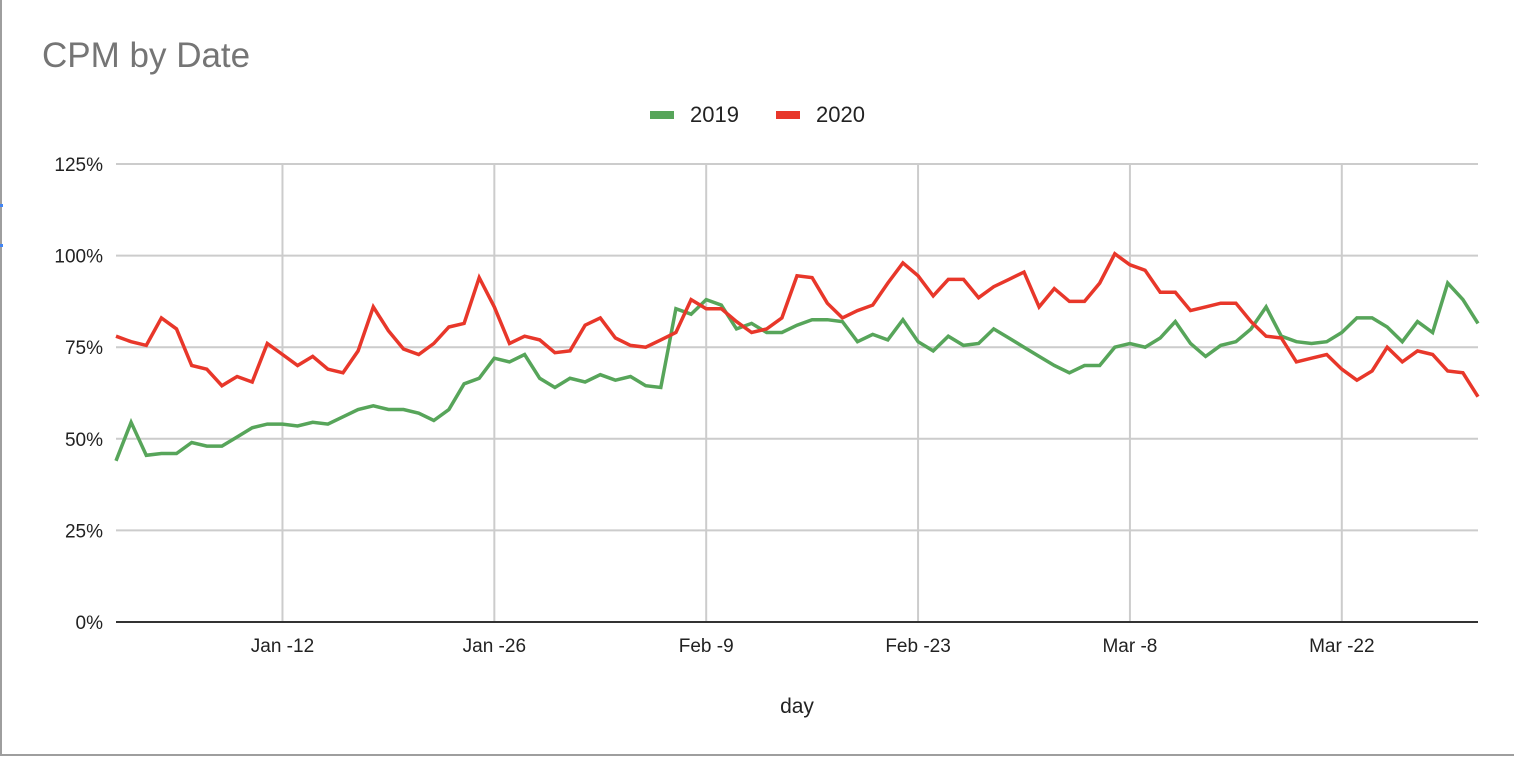  What do you see at coordinates (706, 646) in the screenshot?
I see `x-tick-label: Feb -9` at bounding box center [706, 646].